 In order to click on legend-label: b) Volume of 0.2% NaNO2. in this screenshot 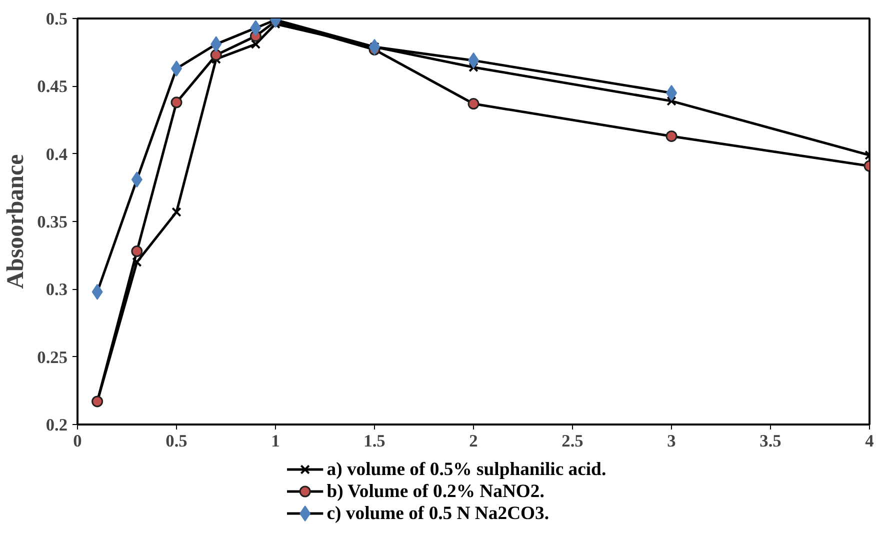, I will do `click(435, 491)`.